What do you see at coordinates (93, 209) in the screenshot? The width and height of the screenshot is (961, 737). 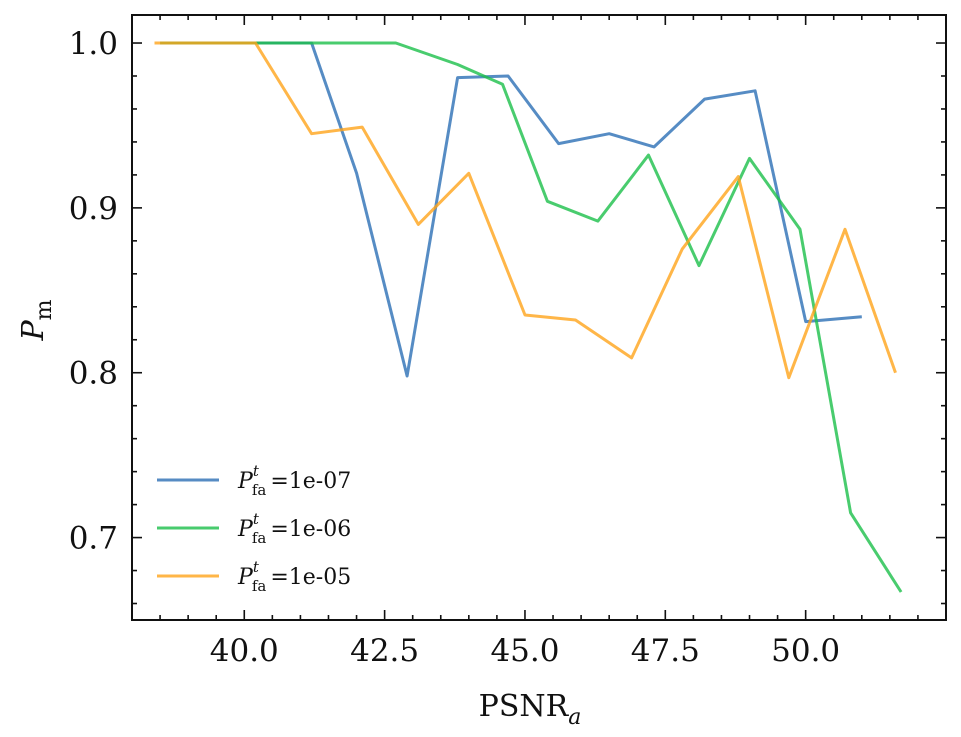 I see `y-tick-label: 0.9` at bounding box center [93, 209].